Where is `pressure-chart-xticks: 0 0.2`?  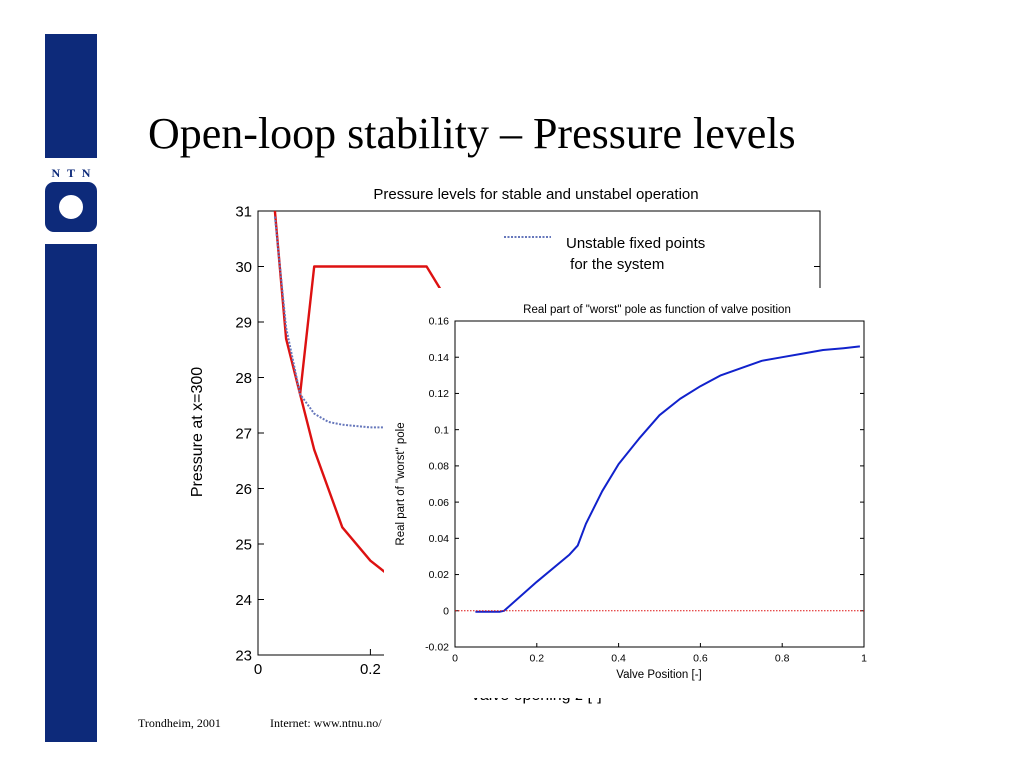
pressure-chart-xticks: 0 0.2 is located at coordinates (317, 663).